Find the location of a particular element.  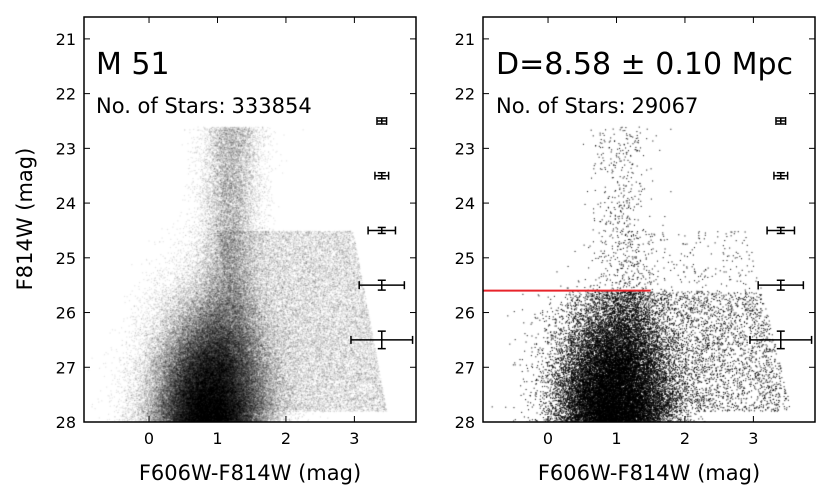

right-x-axis-label: F606W-F814W (mag) is located at coordinates (649, 473).